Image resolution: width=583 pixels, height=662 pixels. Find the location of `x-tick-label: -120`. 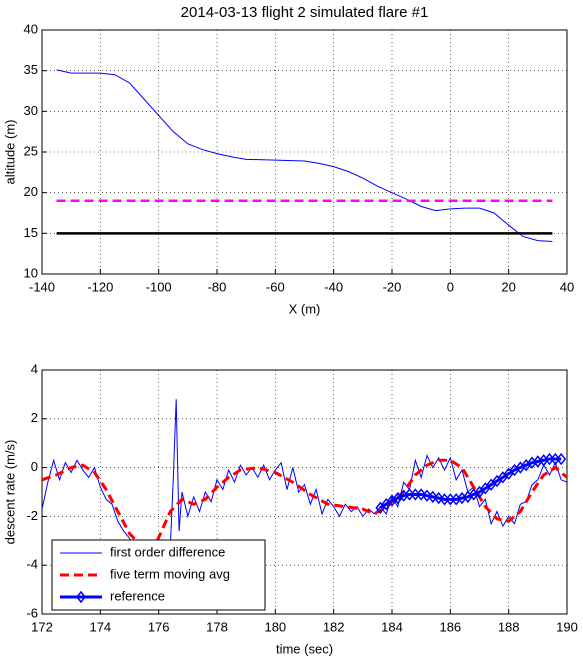

x-tick-label: -120 is located at coordinates (100, 286).